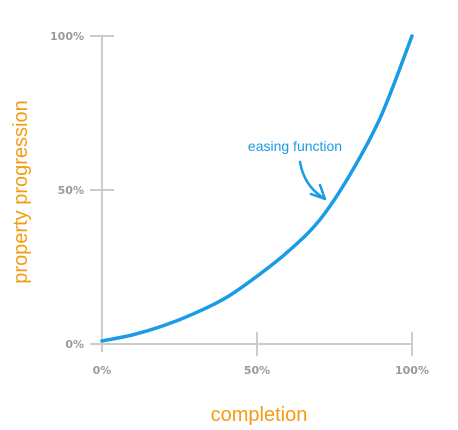  Describe the element at coordinates (412, 370) in the screenshot. I see `x-tick-label: 100%` at that location.